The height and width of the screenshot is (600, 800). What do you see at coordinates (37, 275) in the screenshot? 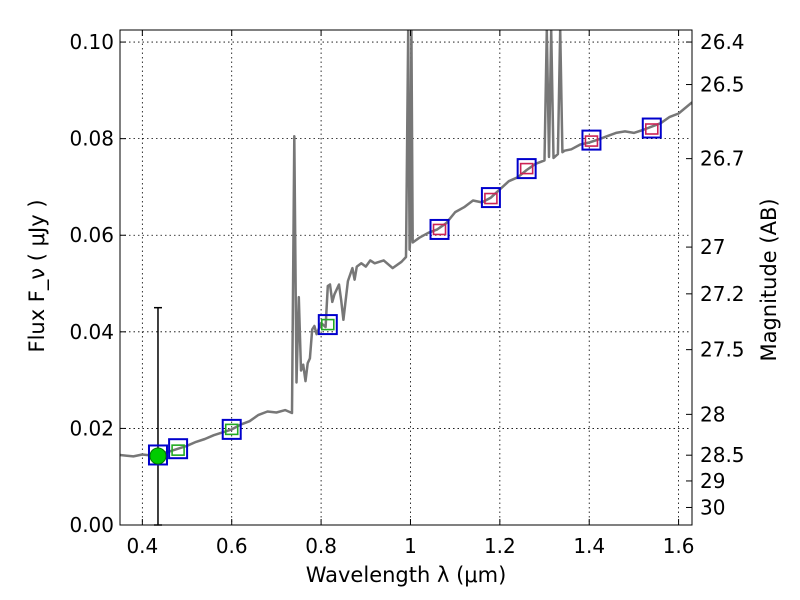
I see `y-axis-label: Flux F_ν ( μJy )` at bounding box center [37, 275].